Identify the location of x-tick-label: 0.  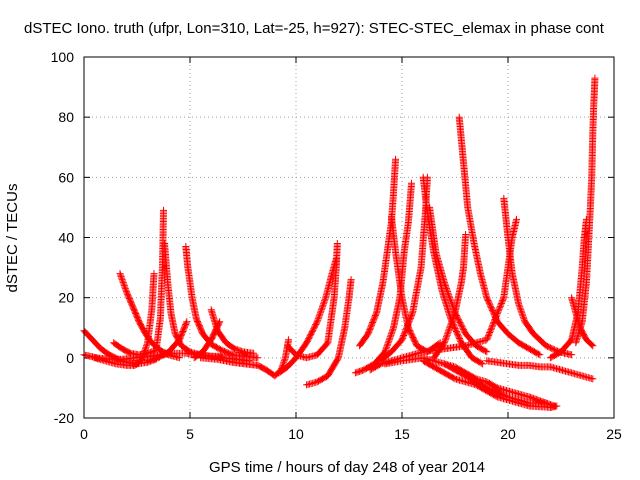
(84, 434).